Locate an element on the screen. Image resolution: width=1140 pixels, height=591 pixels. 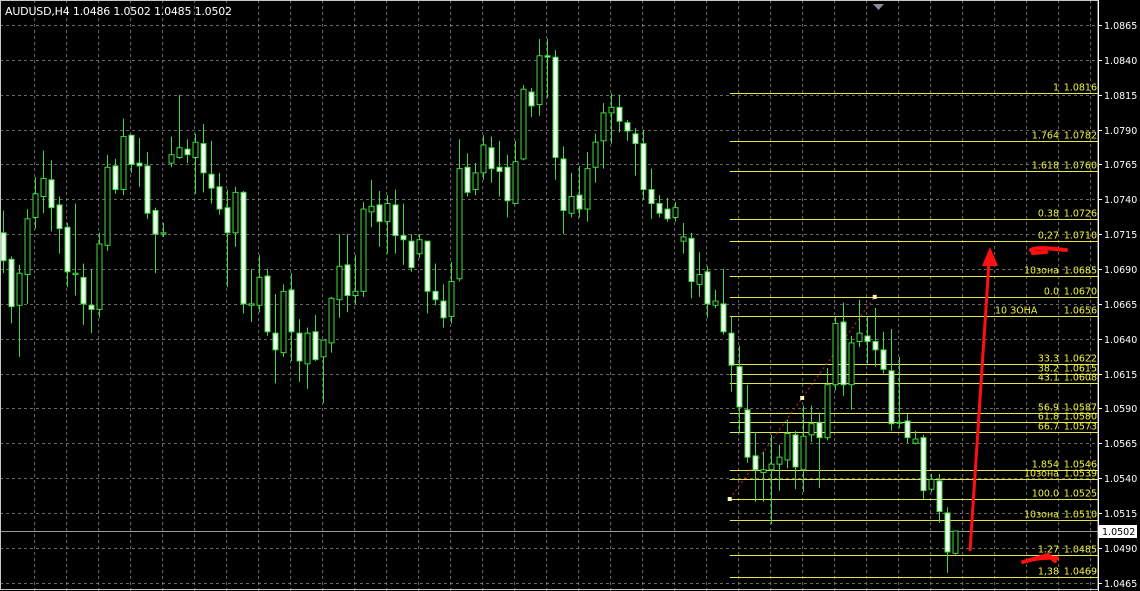
axis-tick-label: 1.0690 is located at coordinates (1120, 270).